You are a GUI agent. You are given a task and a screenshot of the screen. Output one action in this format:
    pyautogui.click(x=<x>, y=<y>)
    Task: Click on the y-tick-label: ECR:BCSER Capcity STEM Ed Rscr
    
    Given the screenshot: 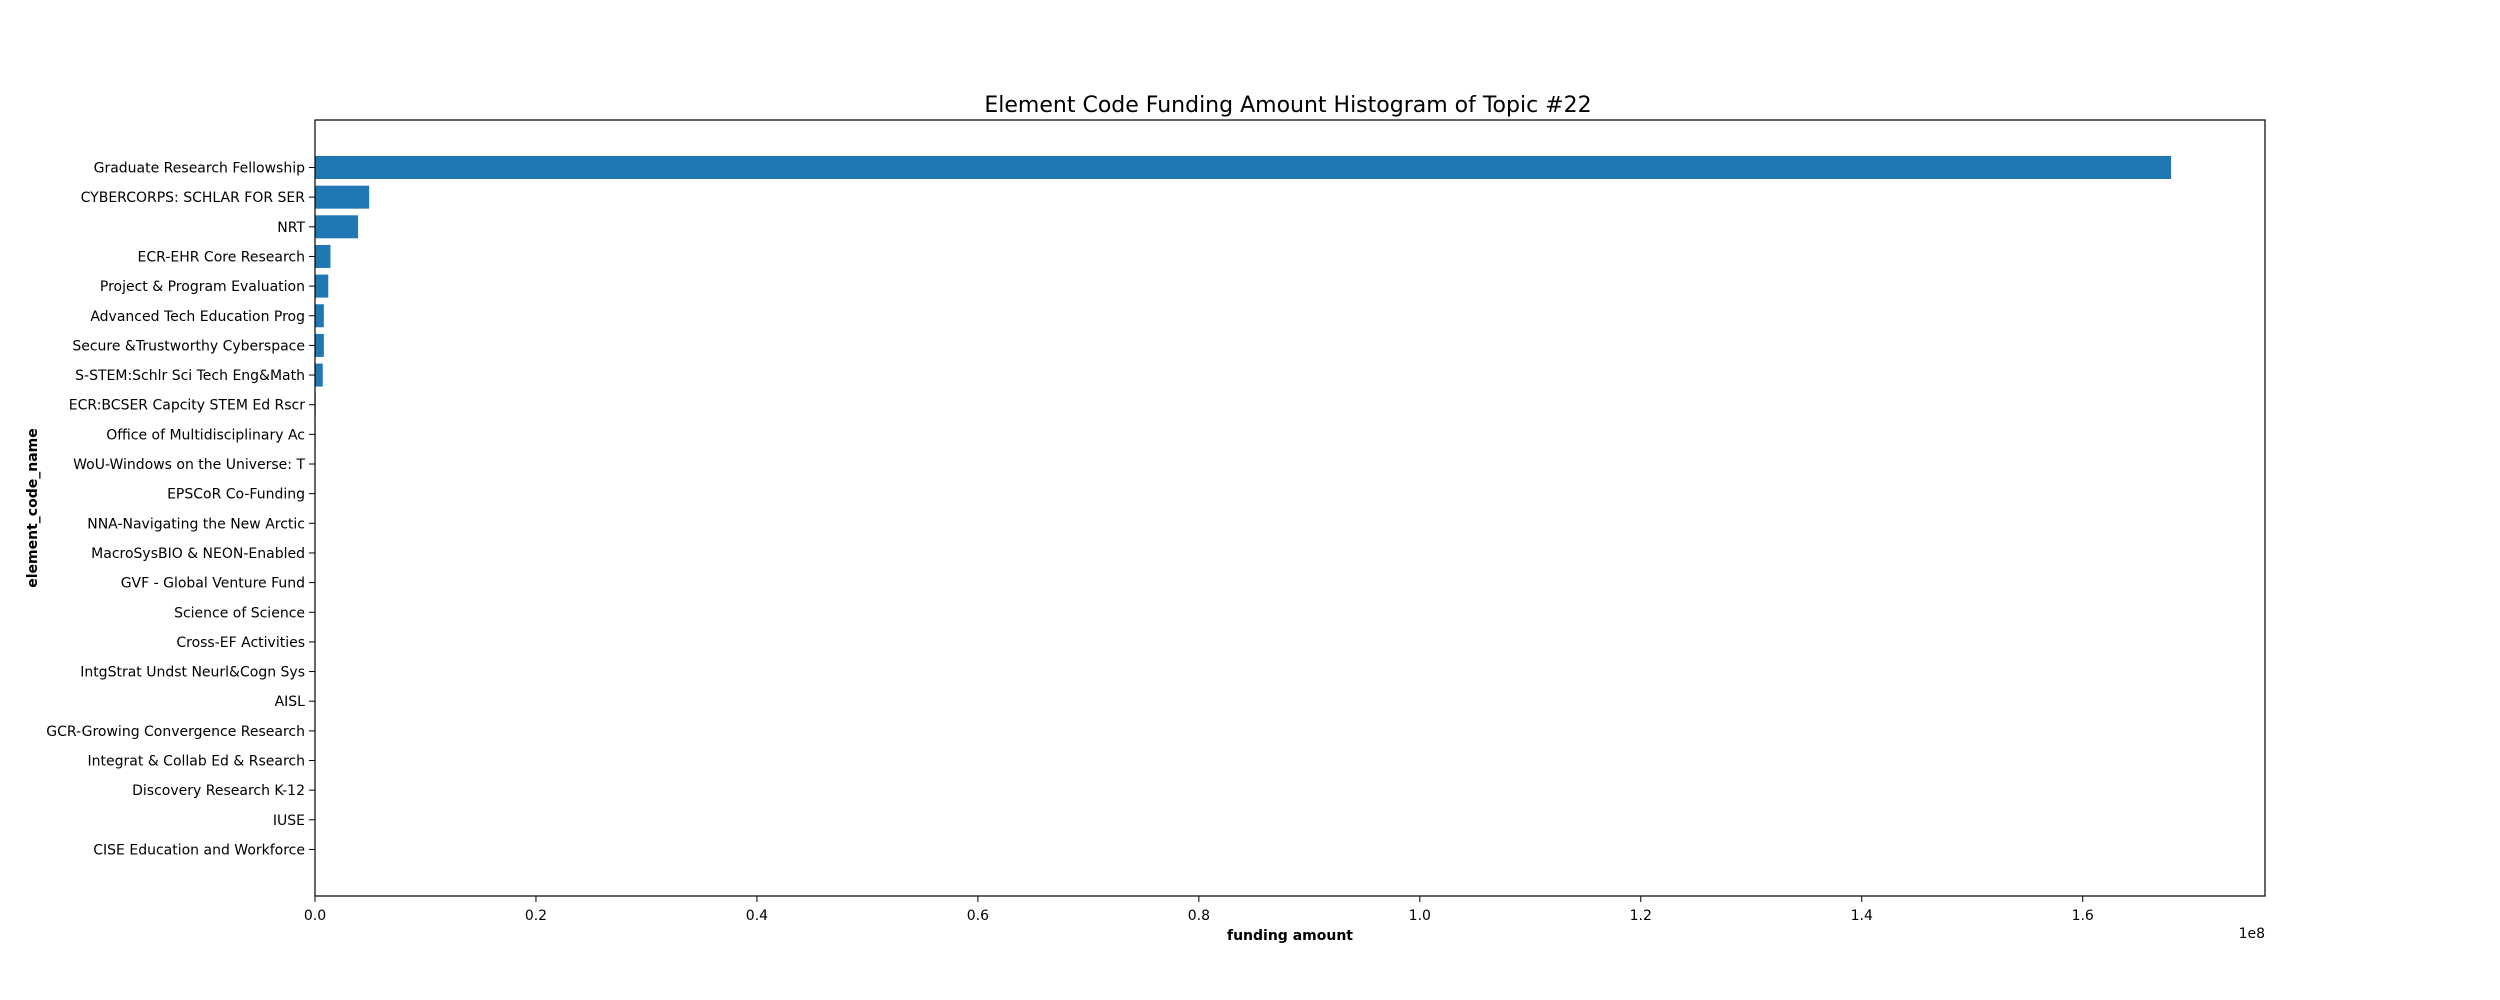 What is the action you would take?
    pyautogui.click(x=187, y=406)
    